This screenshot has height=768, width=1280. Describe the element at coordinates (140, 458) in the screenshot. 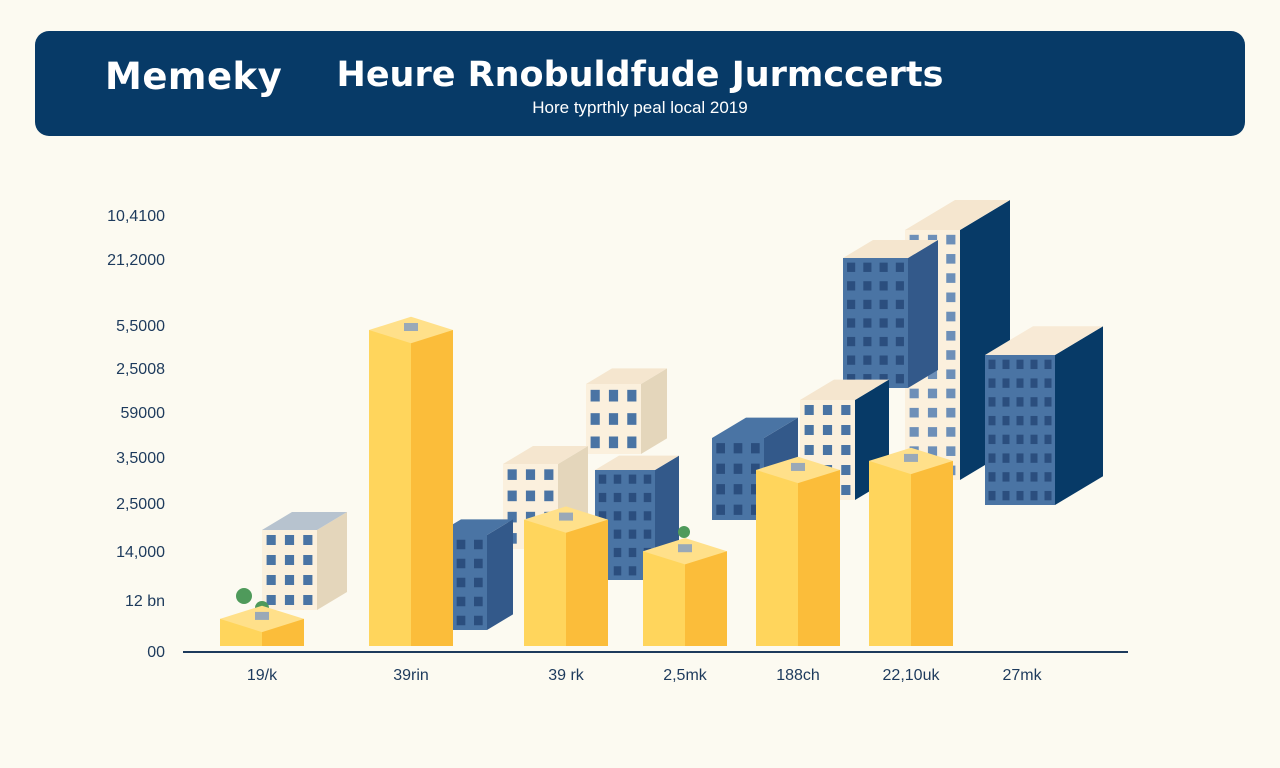

I see `y-tick-label: 3,5000` at that location.